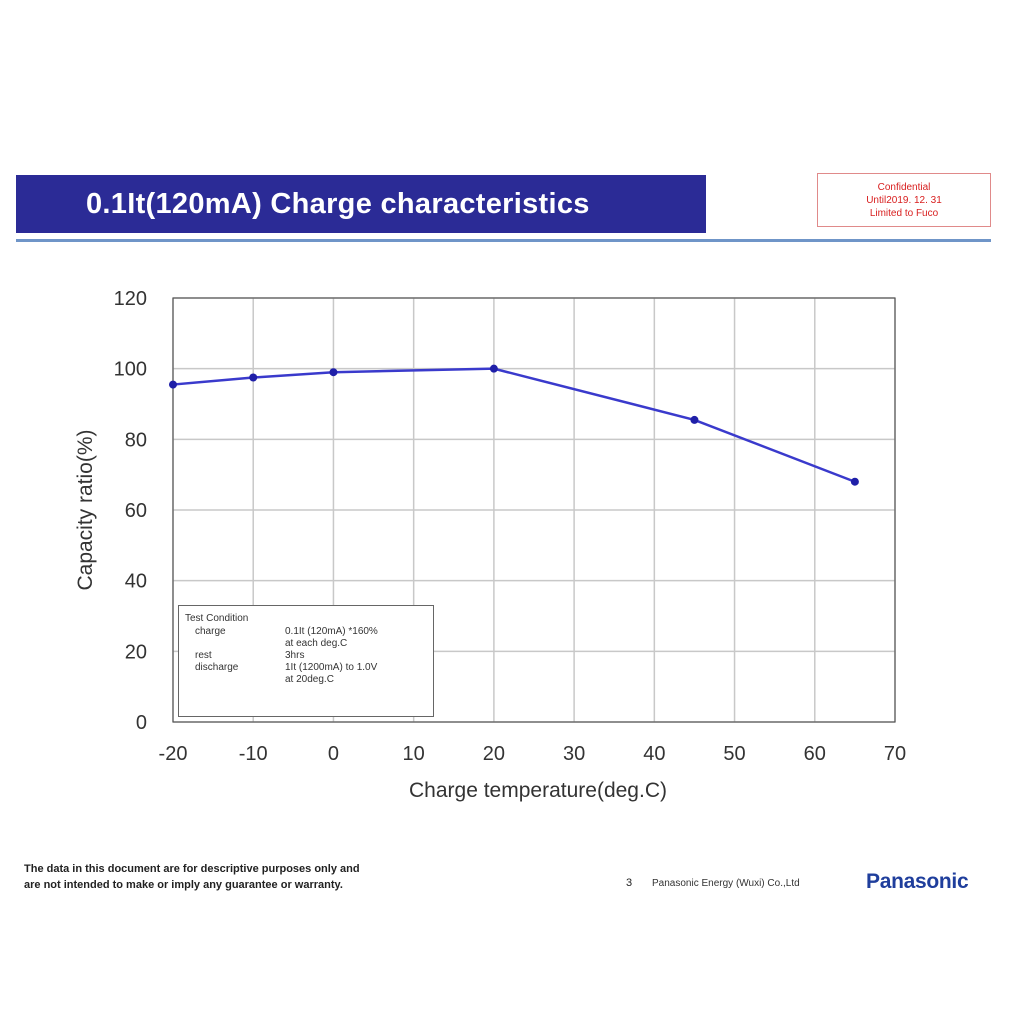 The width and height of the screenshot is (1024, 1024). Describe the element at coordinates (331, 631) in the screenshot. I see `condition-value-line: 0.1It (120mA) *160%` at that location.